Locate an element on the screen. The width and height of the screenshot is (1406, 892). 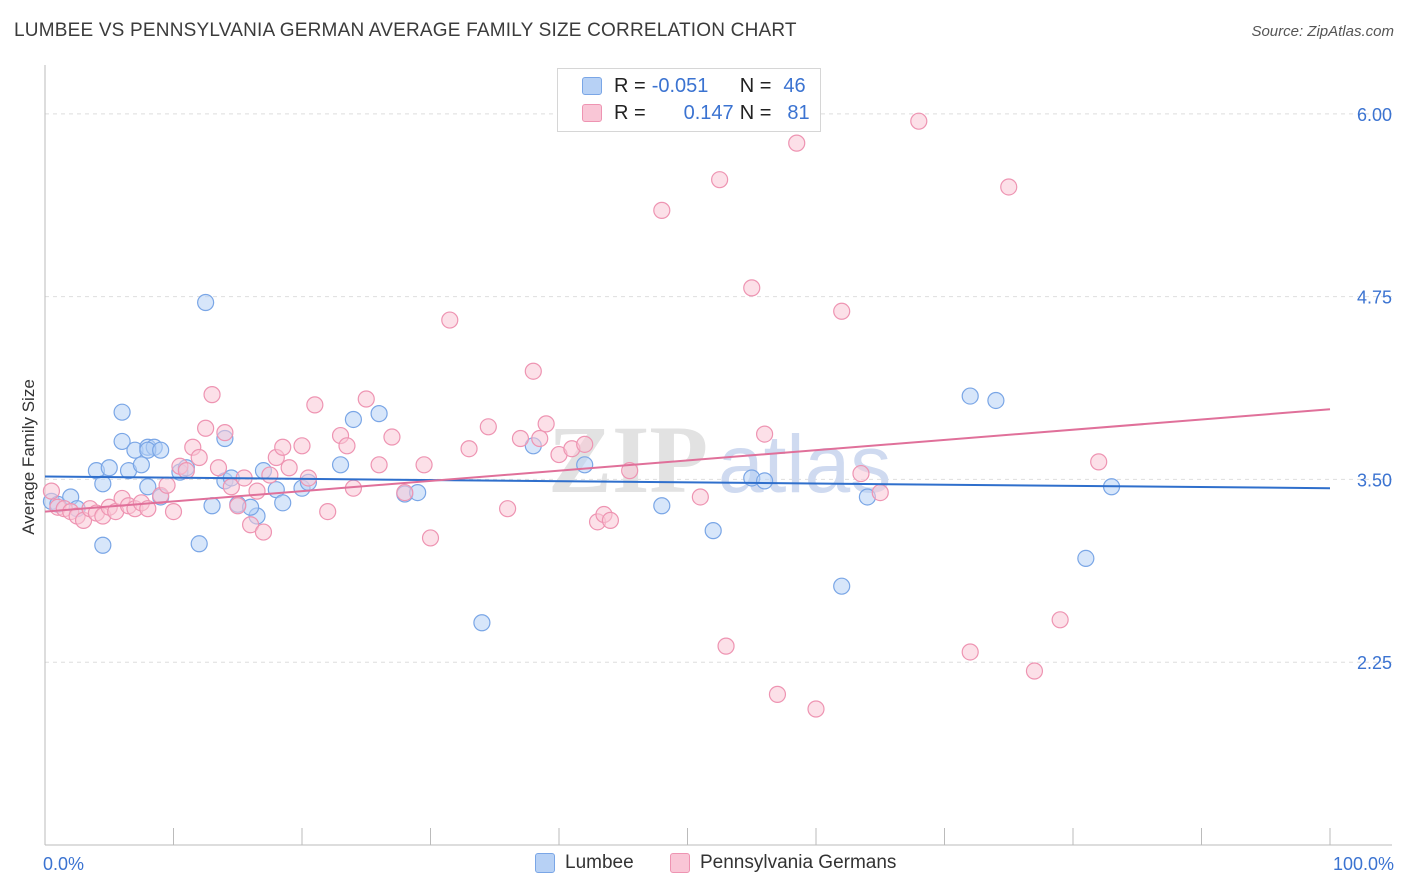
pg-trend-line is located at coordinates (687, 460).